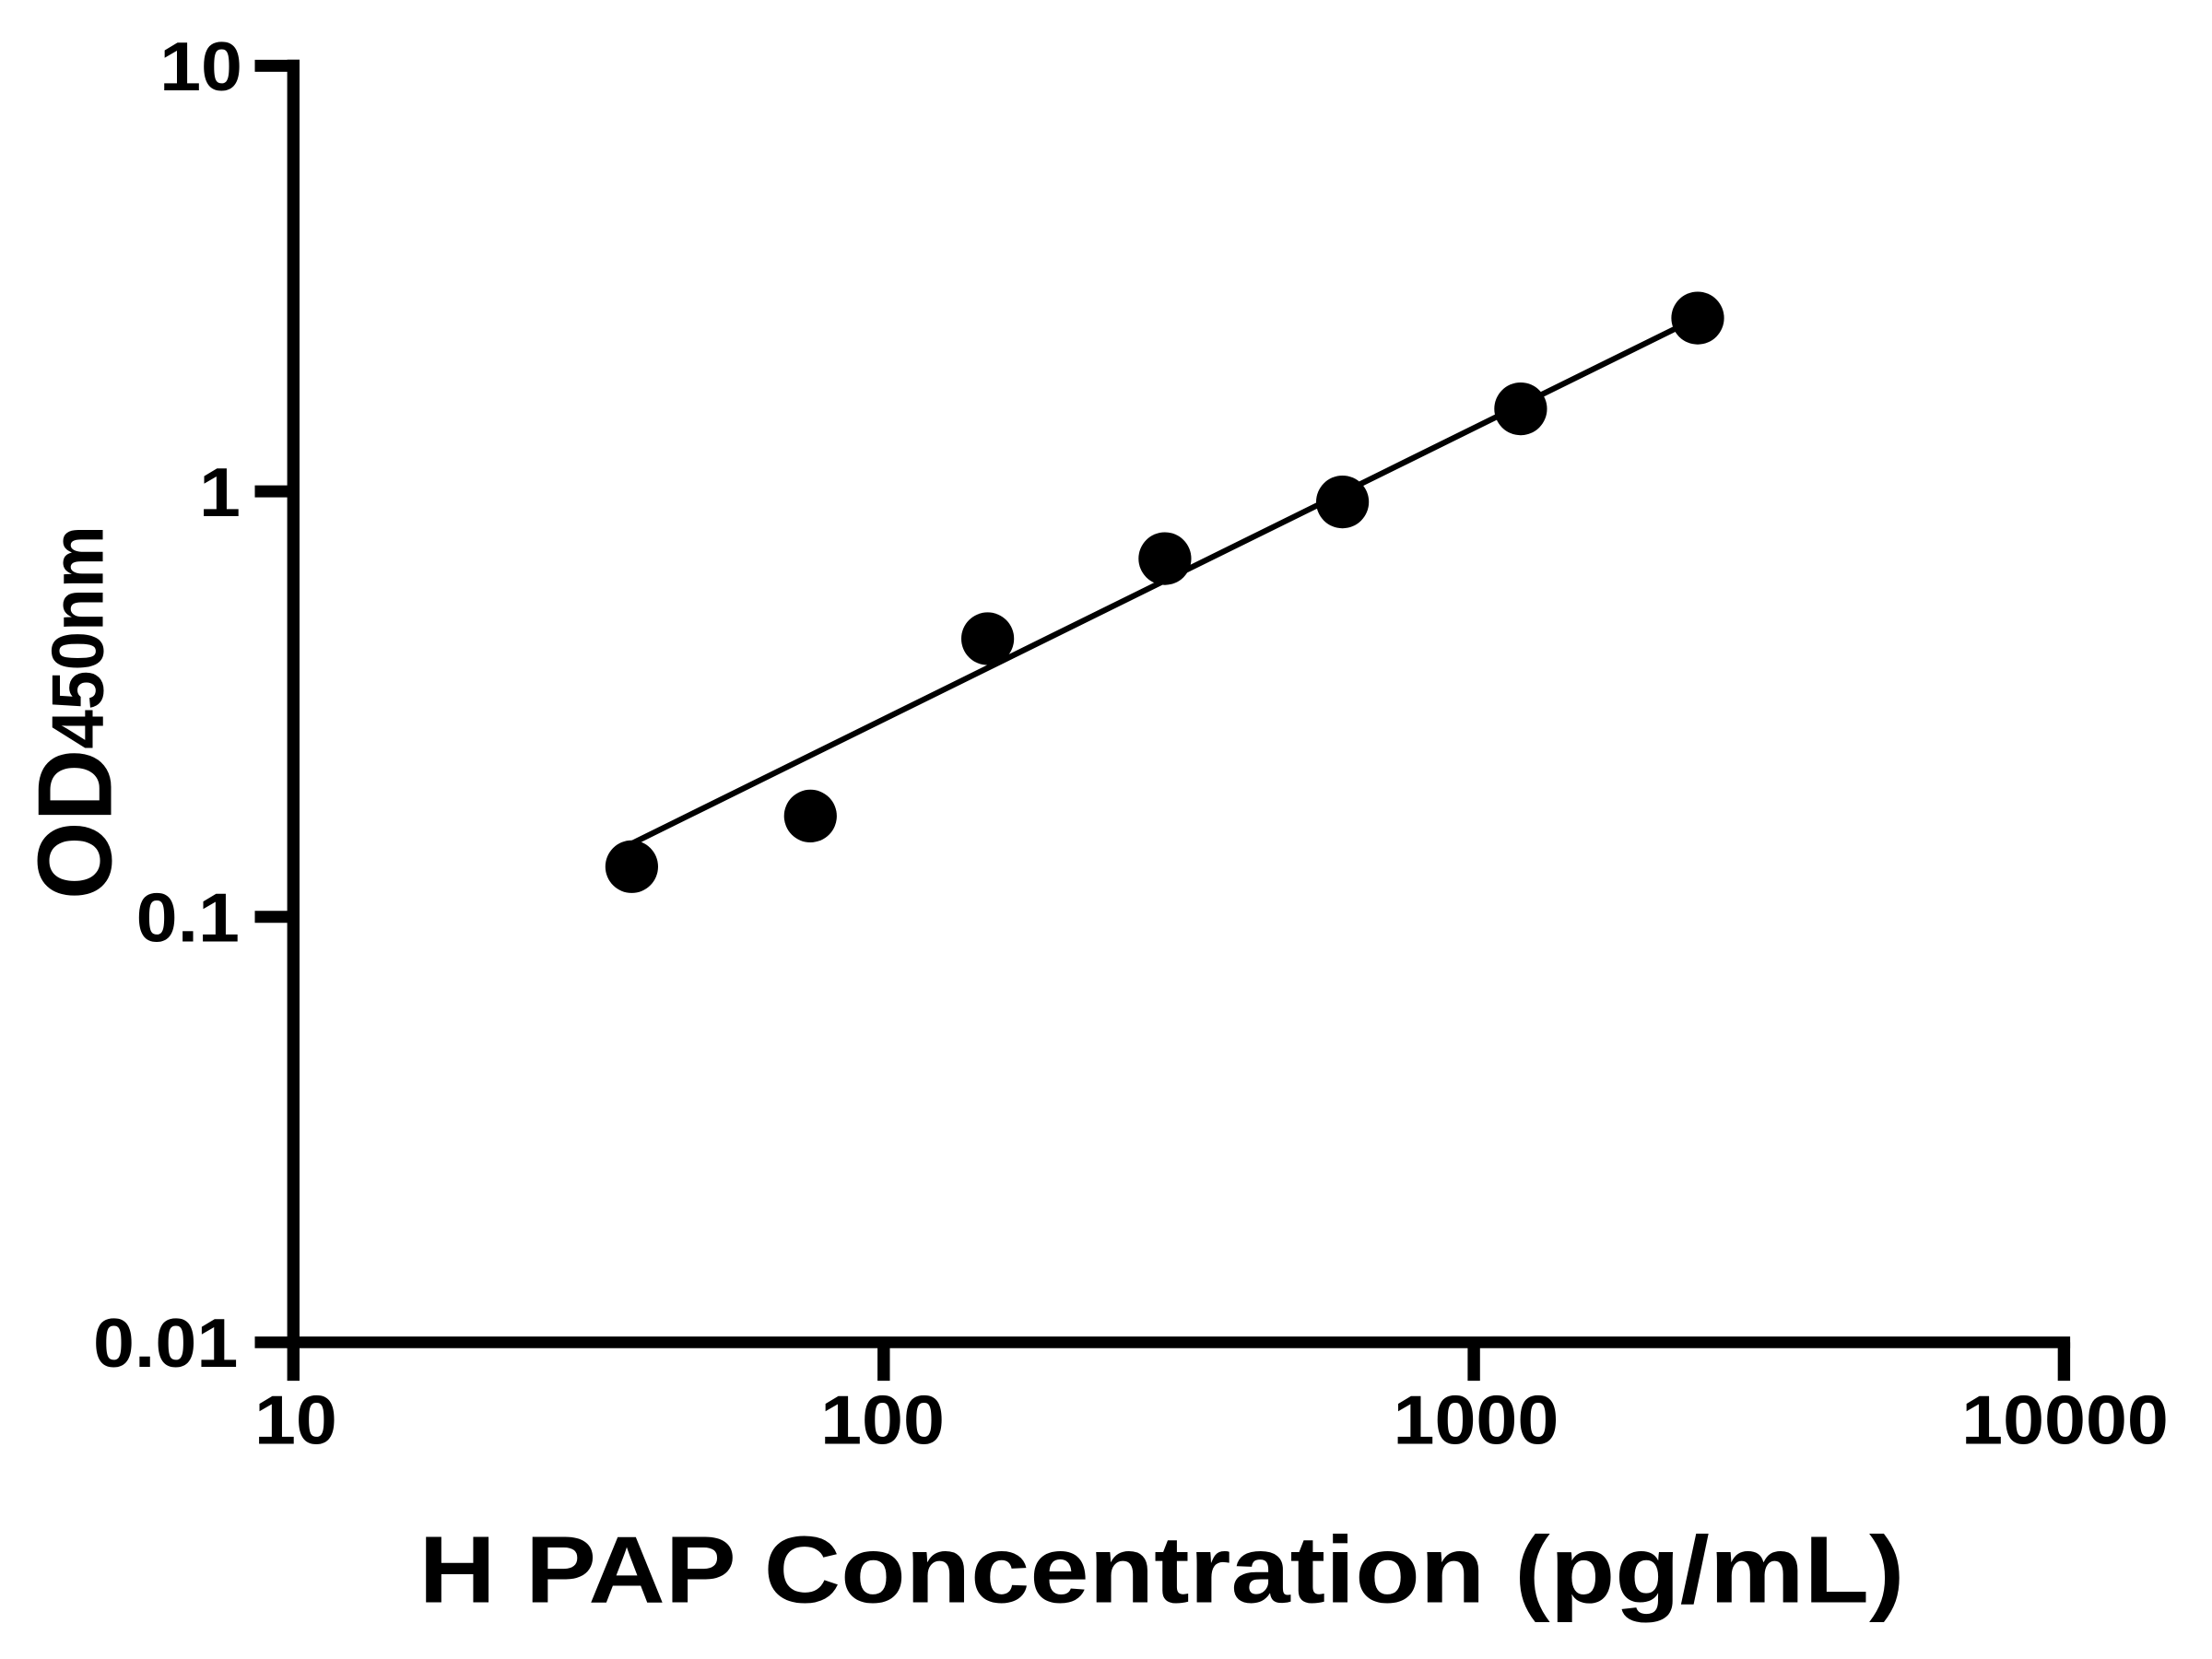  What do you see at coordinates (75, 712) in the screenshot?
I see `svg-text: OD450nm` at bounding box center [75, 712].